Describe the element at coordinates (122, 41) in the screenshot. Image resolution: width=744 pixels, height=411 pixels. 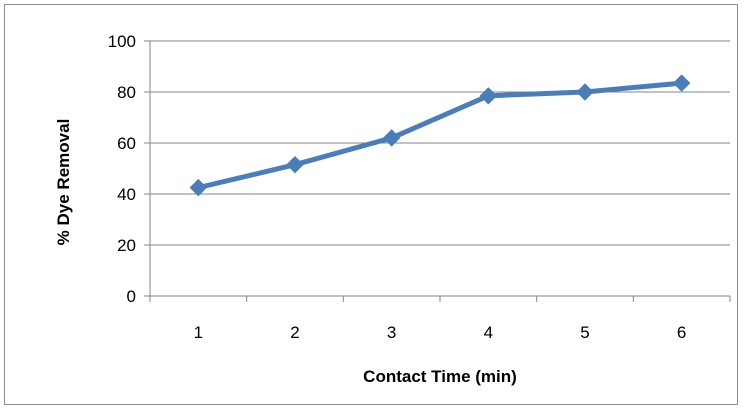
I see `y-tick-label: 100` at that location.